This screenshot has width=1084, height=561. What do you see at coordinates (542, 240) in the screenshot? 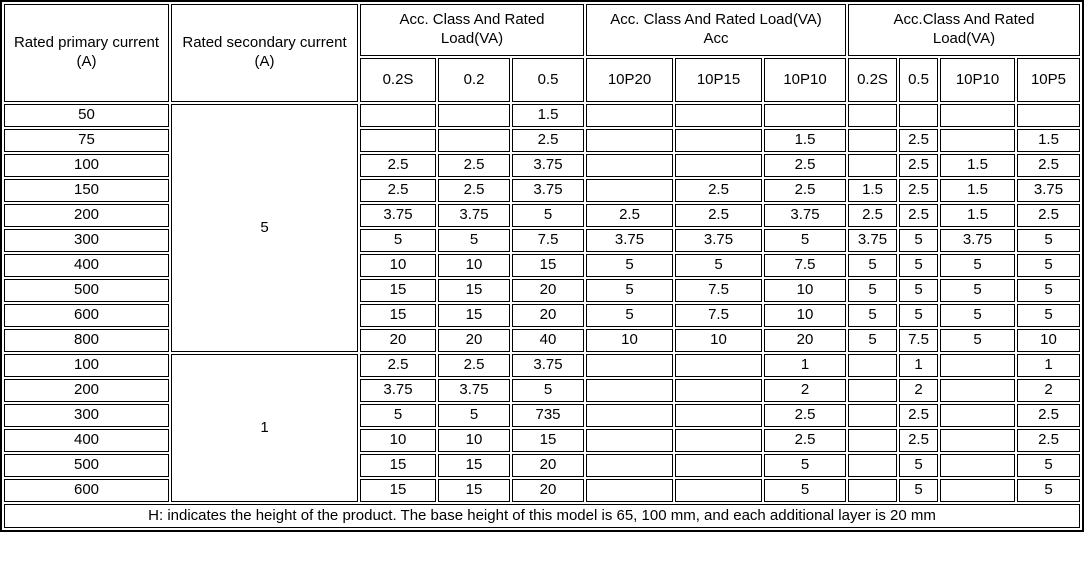
I see `table-row: 300 5 5 7.5 3.75 3.75 5 3.75 5 3.75 5` at bounding box center [542, 240].